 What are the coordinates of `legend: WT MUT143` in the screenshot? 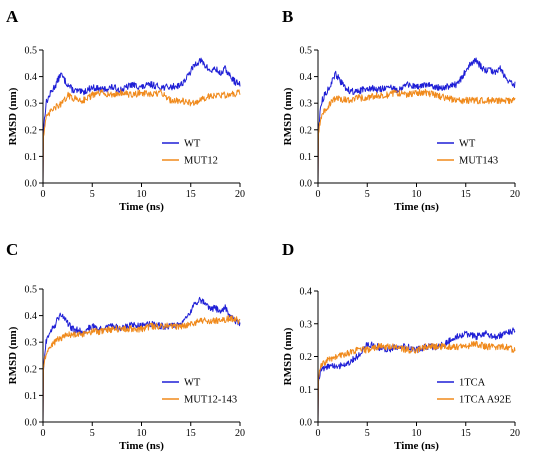 It's located at (467, 153).